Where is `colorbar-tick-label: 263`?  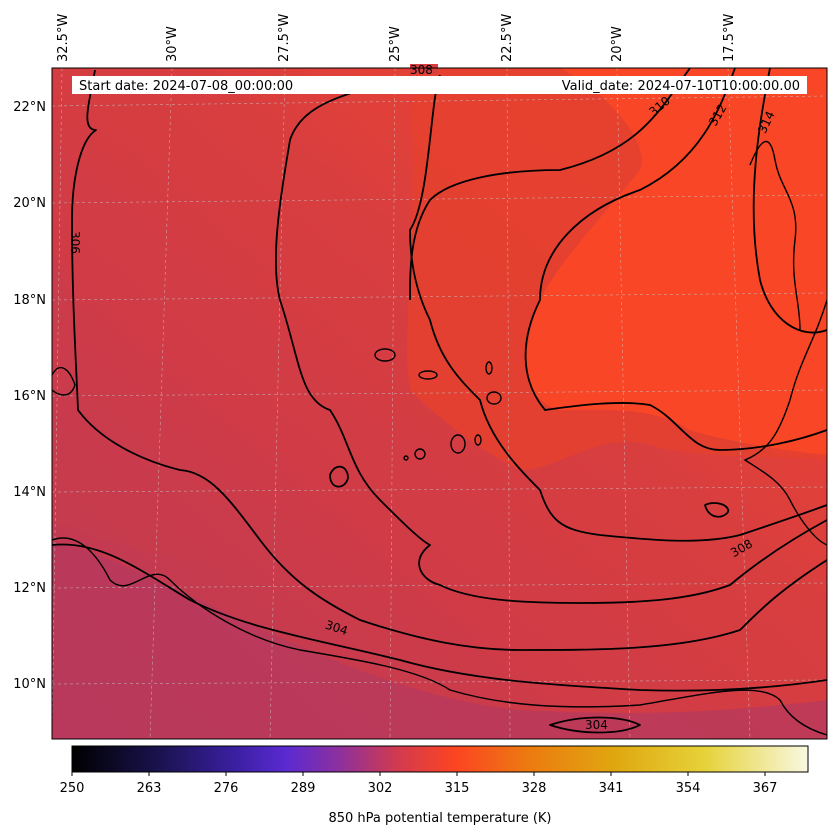 colorbar-tick-label: 263 is located at coordinates (149, 788).